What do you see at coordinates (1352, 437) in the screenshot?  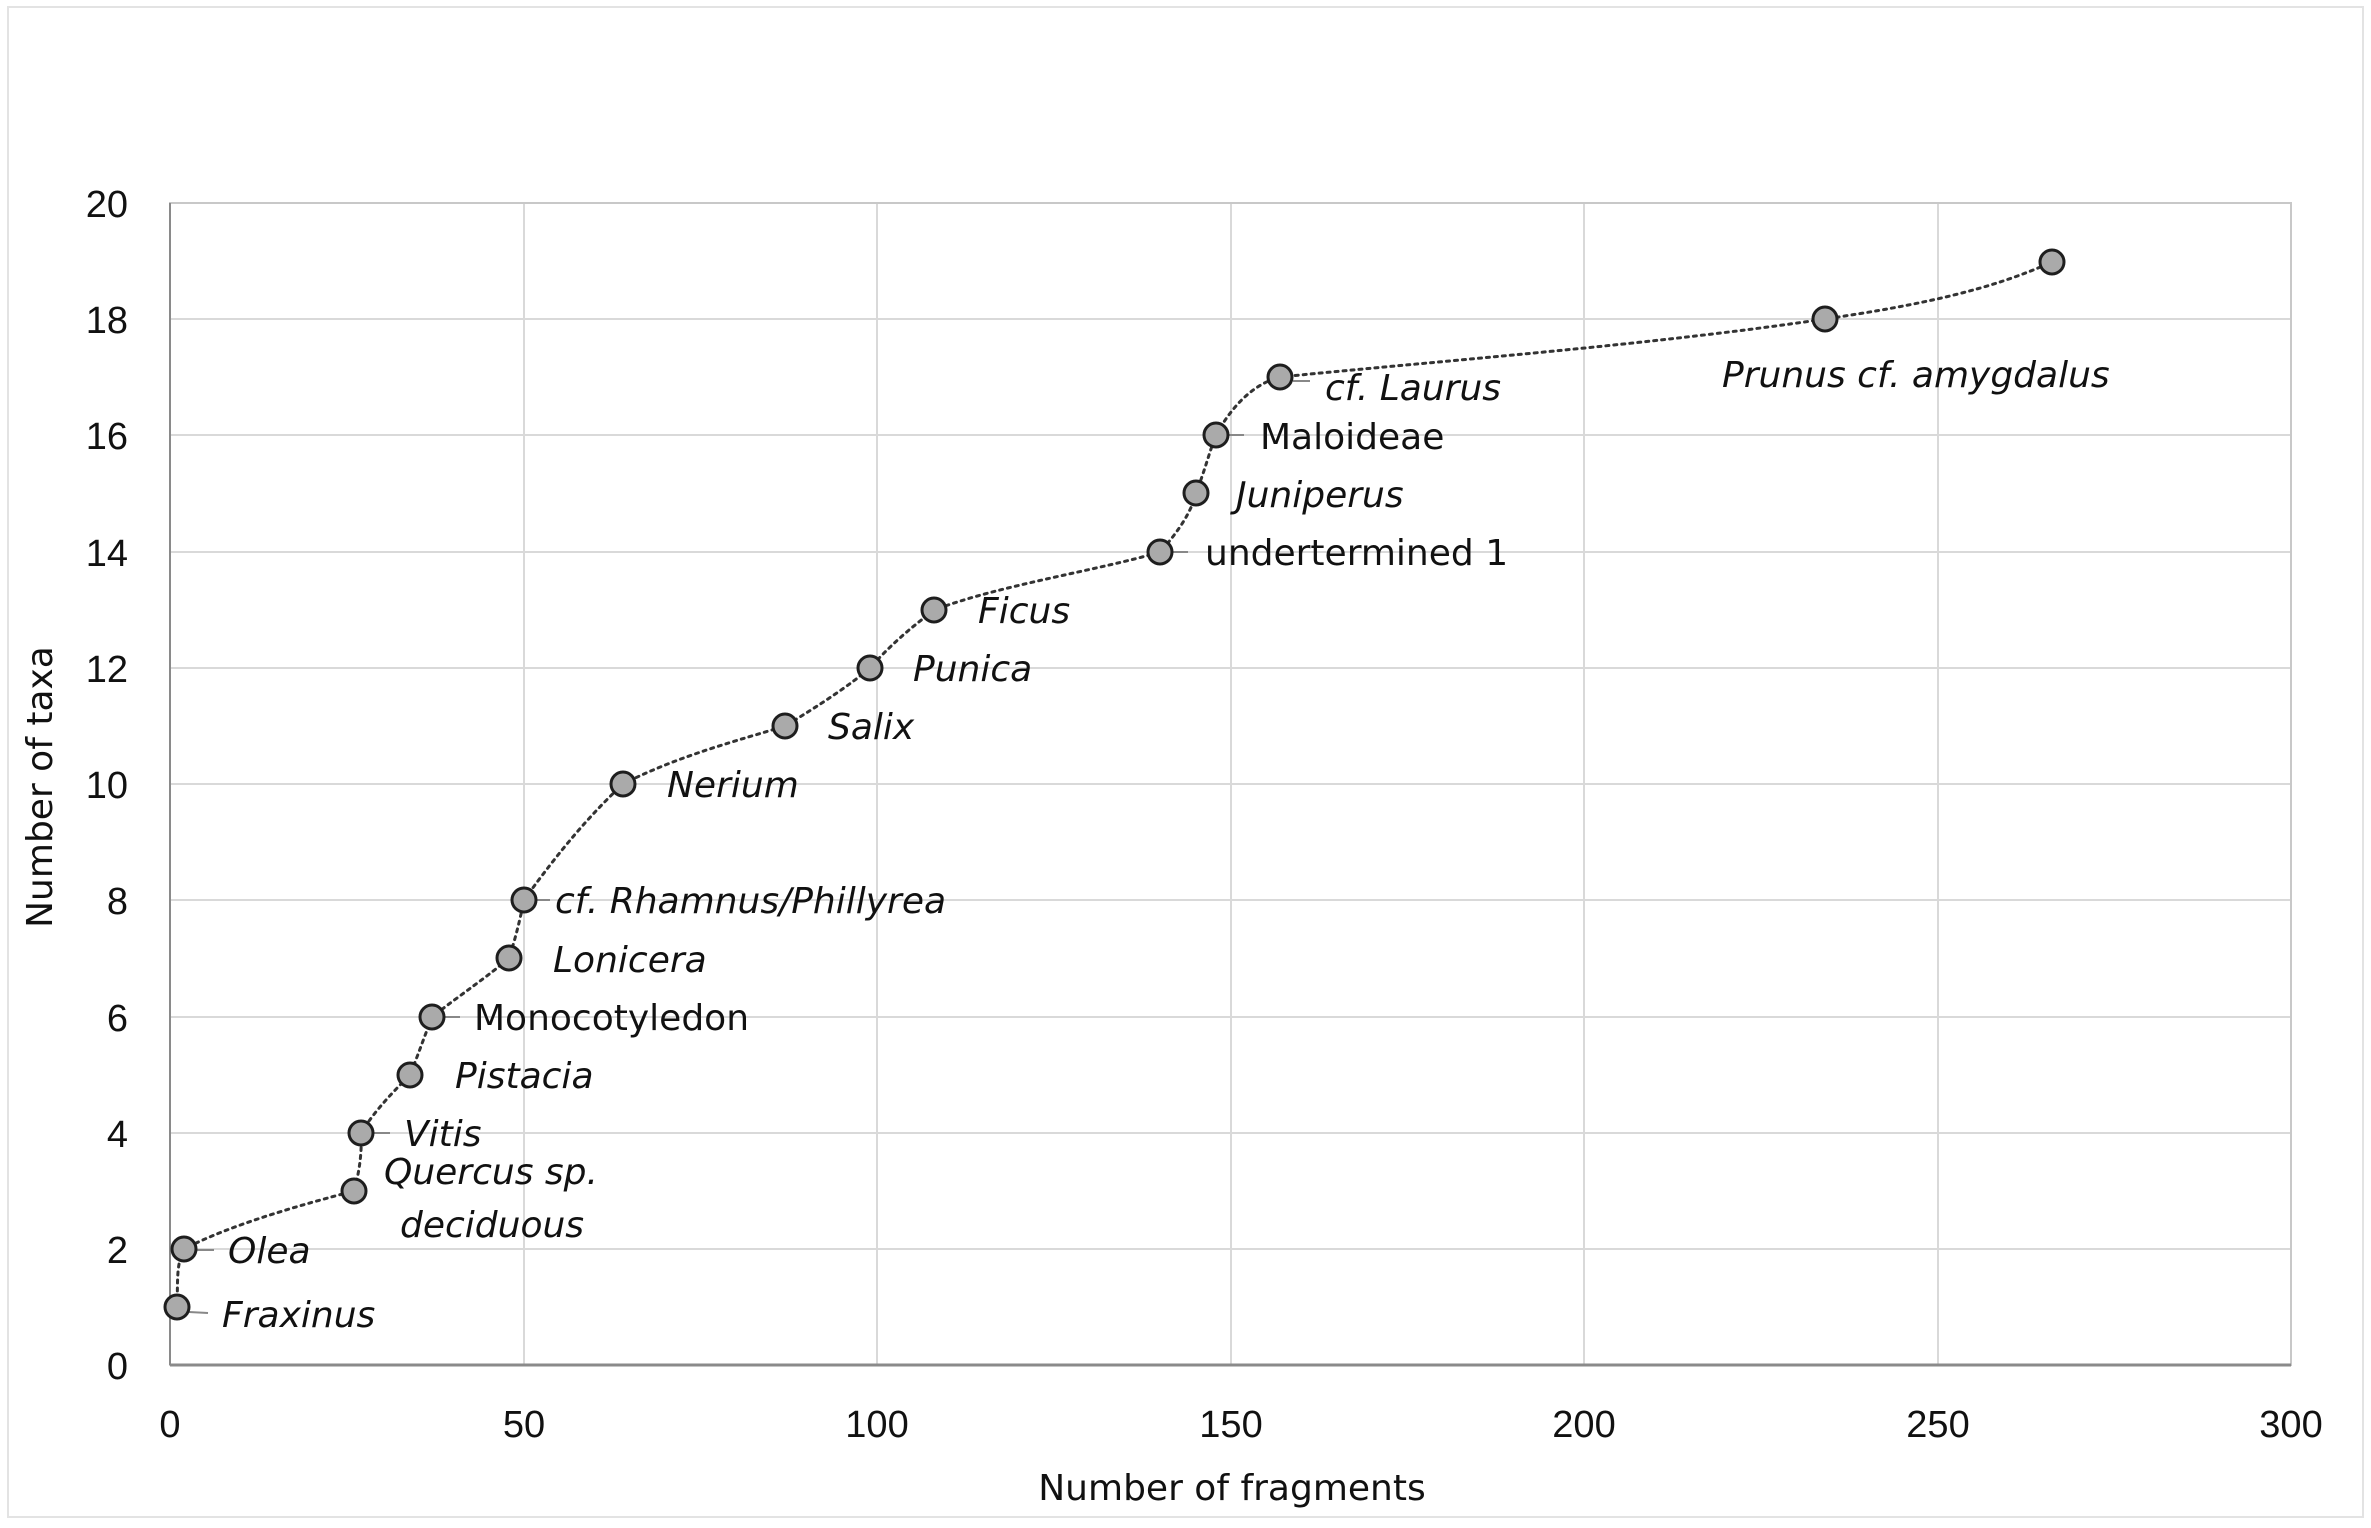 I see `label-maloideae: Maloideae` at bounding box center [1352, 437].